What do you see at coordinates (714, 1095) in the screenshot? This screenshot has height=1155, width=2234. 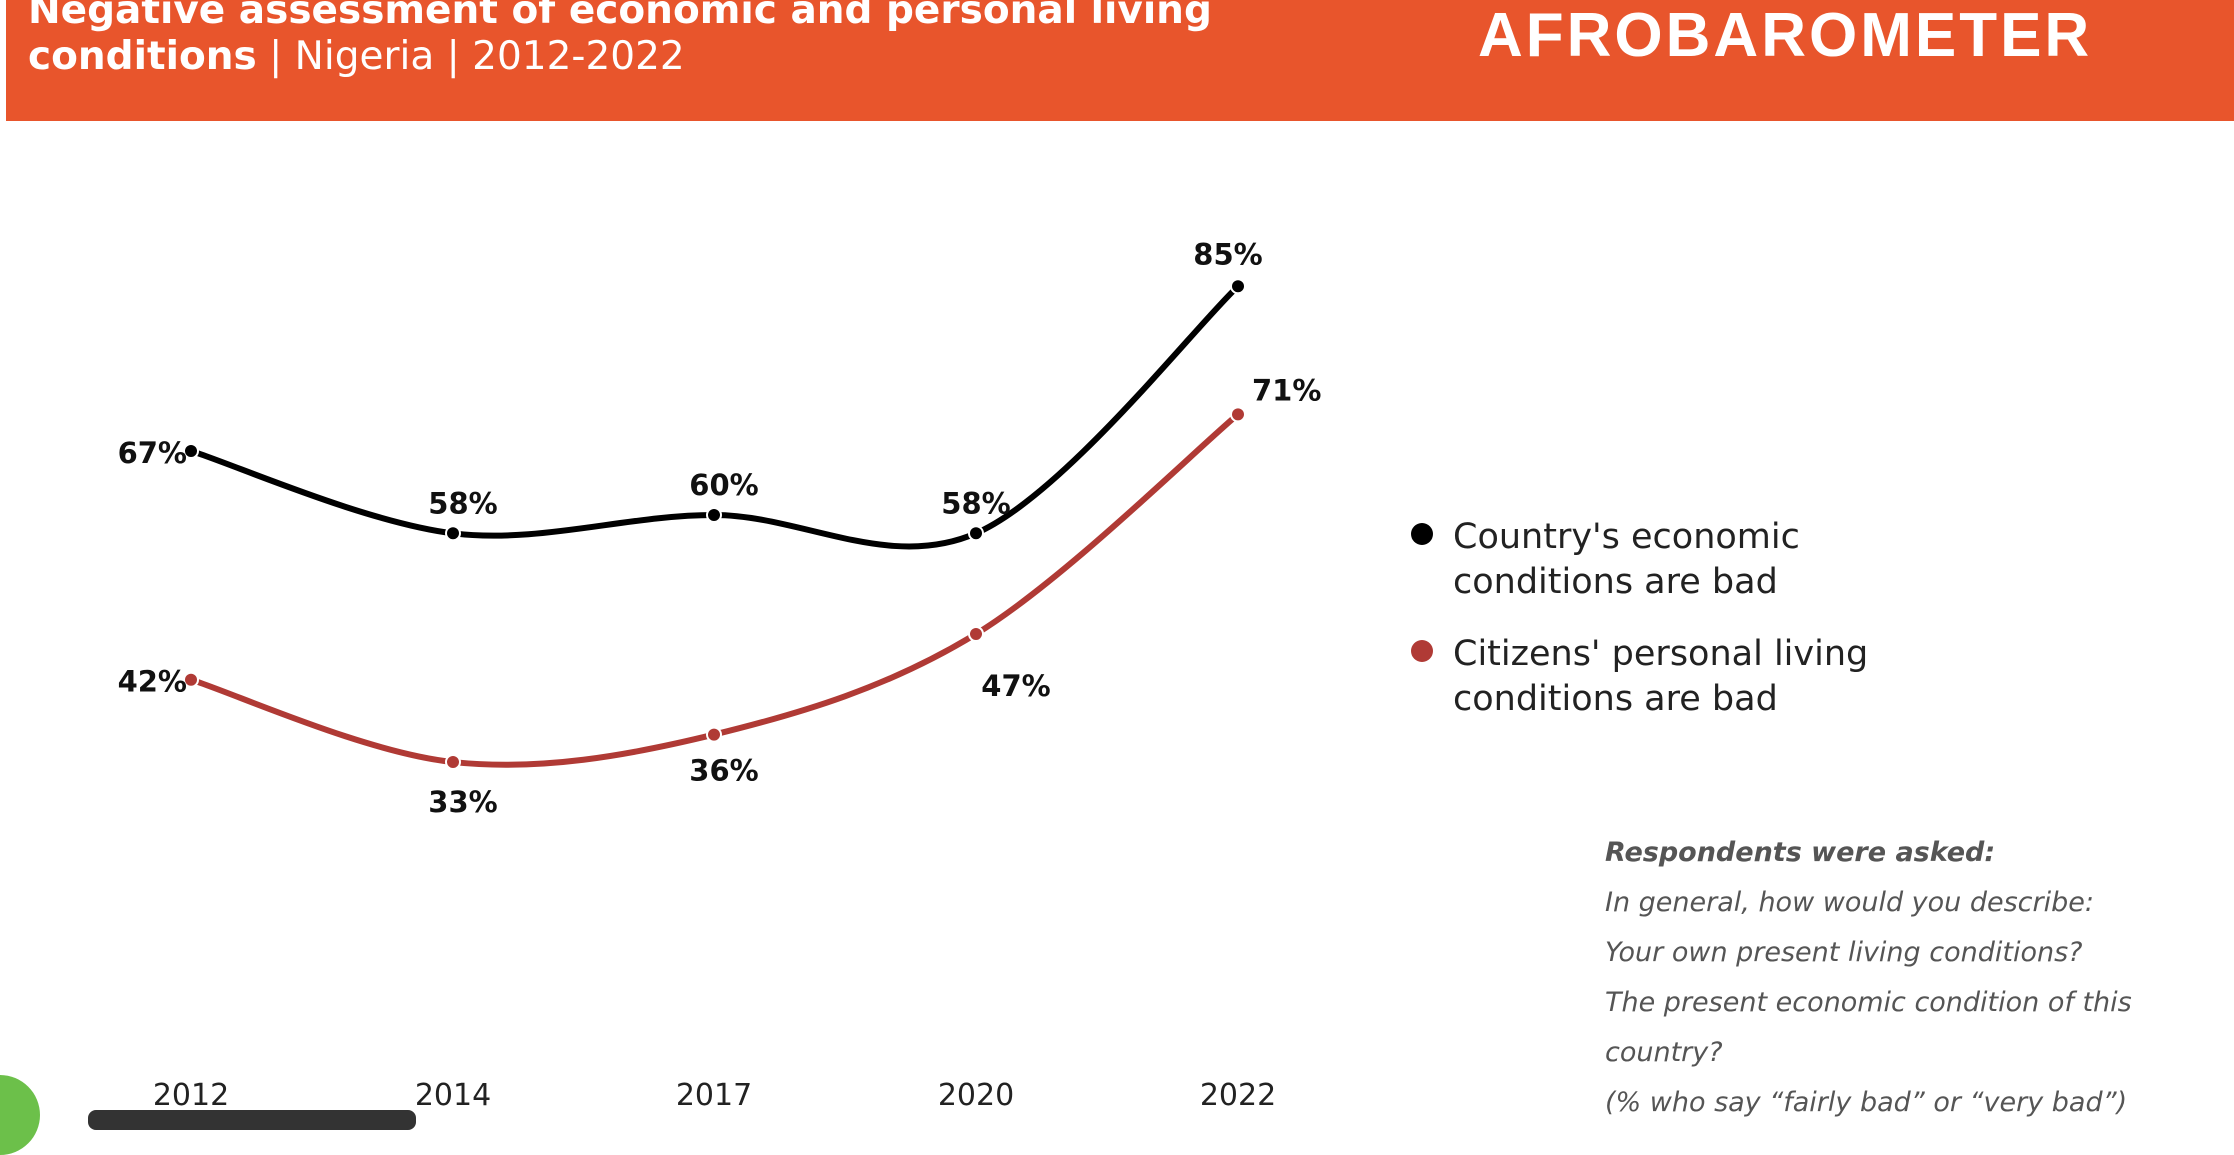 I see `x-tick-label: 2017` at bounding box center [714, 1095].